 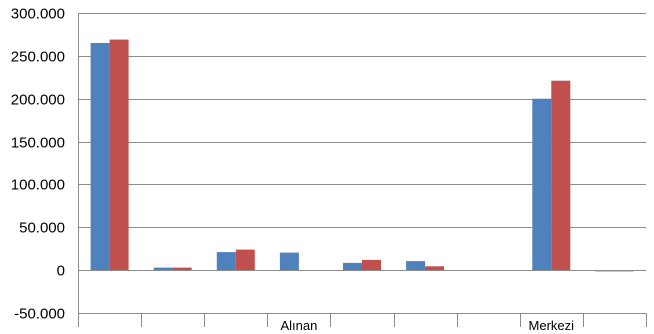 I want to click on y-tick-label: 200.000, so click(x=38, y=100).